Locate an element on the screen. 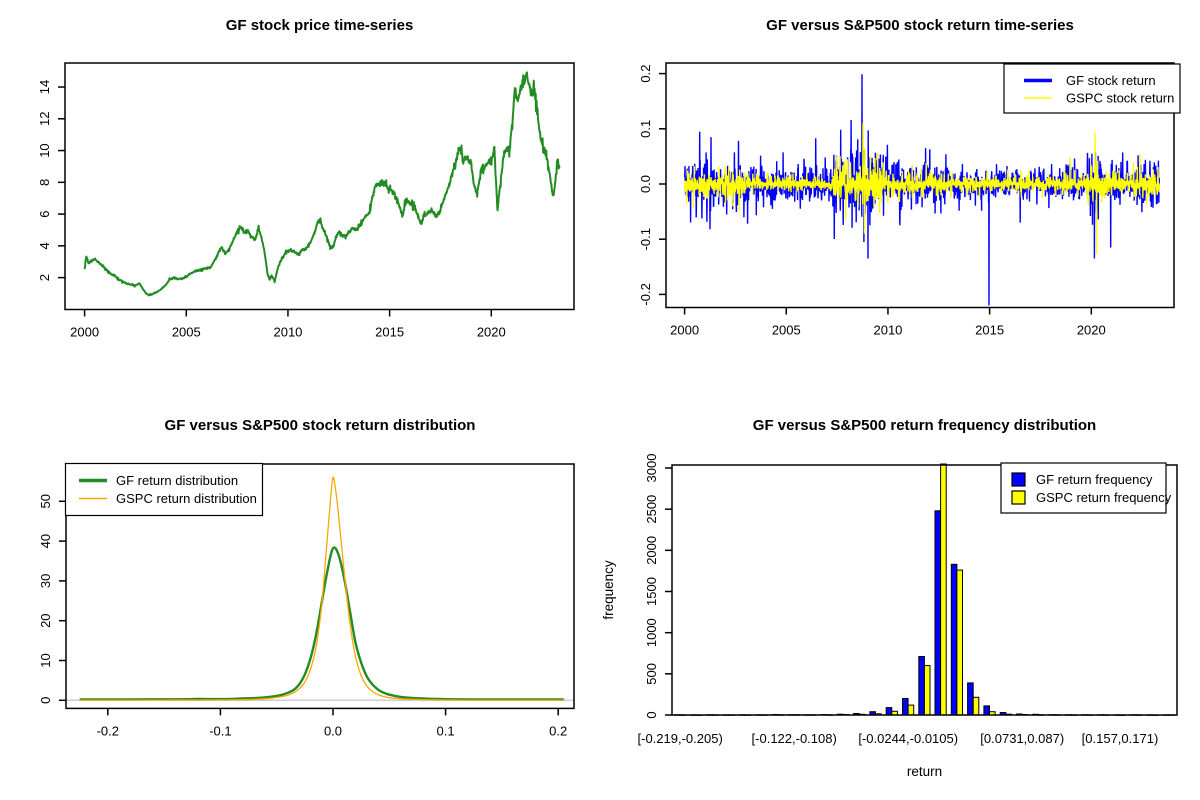  gspc-density-curve is located at coordinates (321, 588).